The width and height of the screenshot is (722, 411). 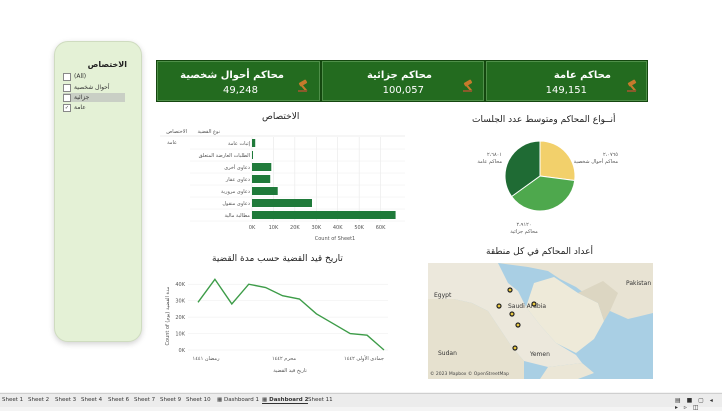 I want to click on line-y-tick: 30K, so click(x=180, y=302).